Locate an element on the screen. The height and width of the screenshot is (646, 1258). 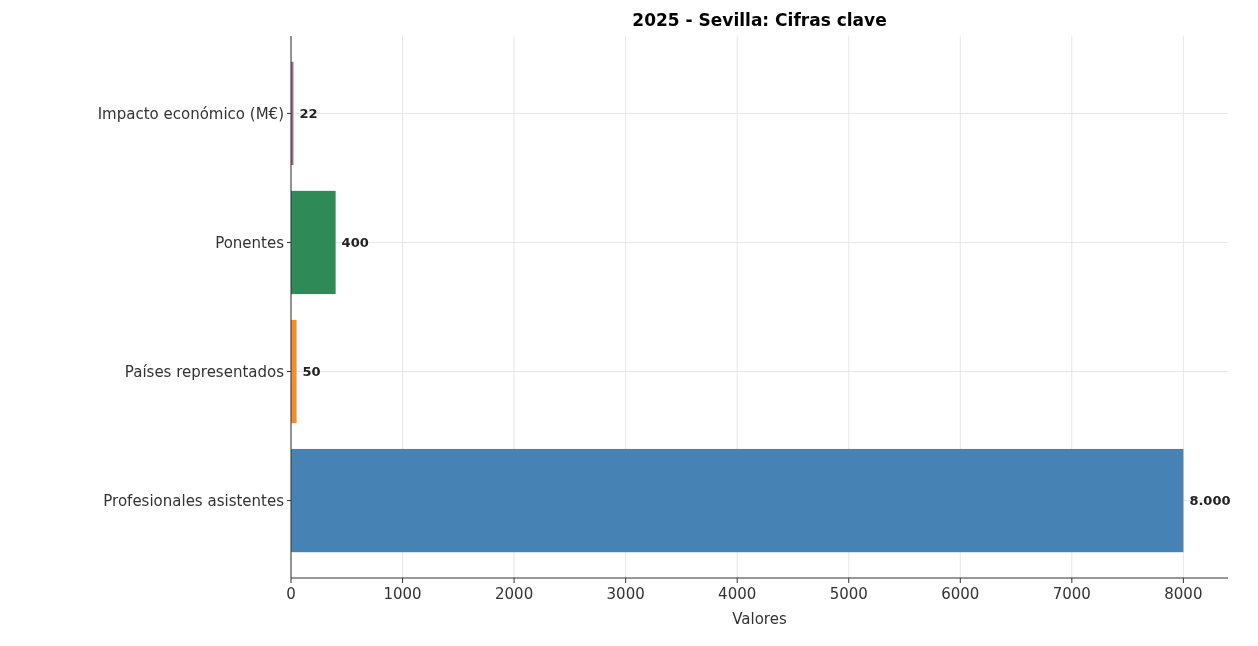
x-tick-label: 3000 is located at coordinates (625, 594).